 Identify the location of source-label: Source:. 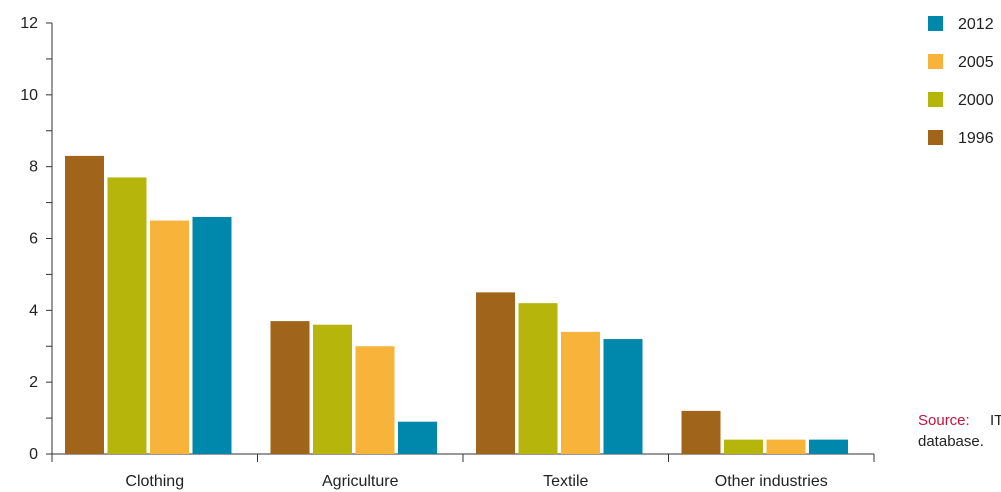
(944, 420).